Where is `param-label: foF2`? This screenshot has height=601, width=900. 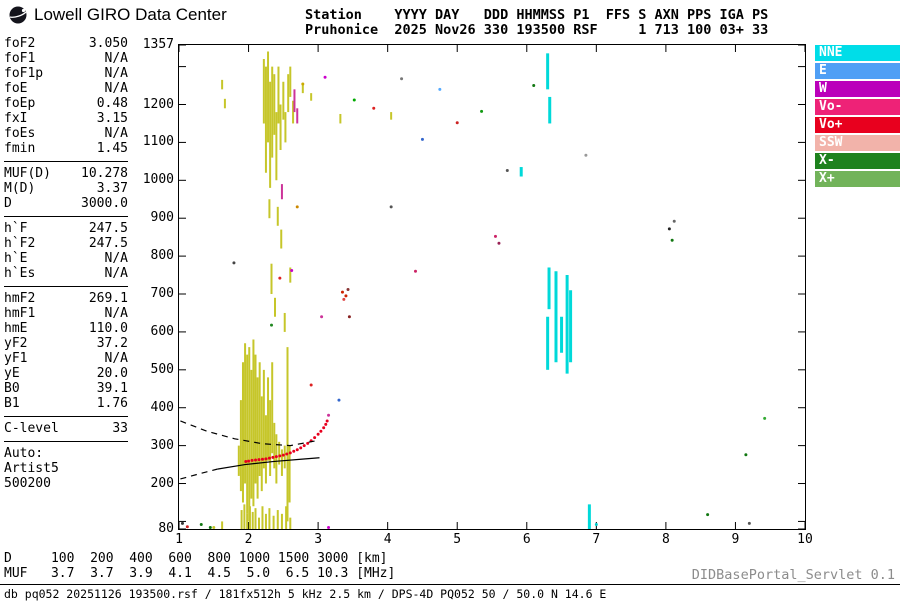
param-label: foF2 is located at coordinates (20, 43).